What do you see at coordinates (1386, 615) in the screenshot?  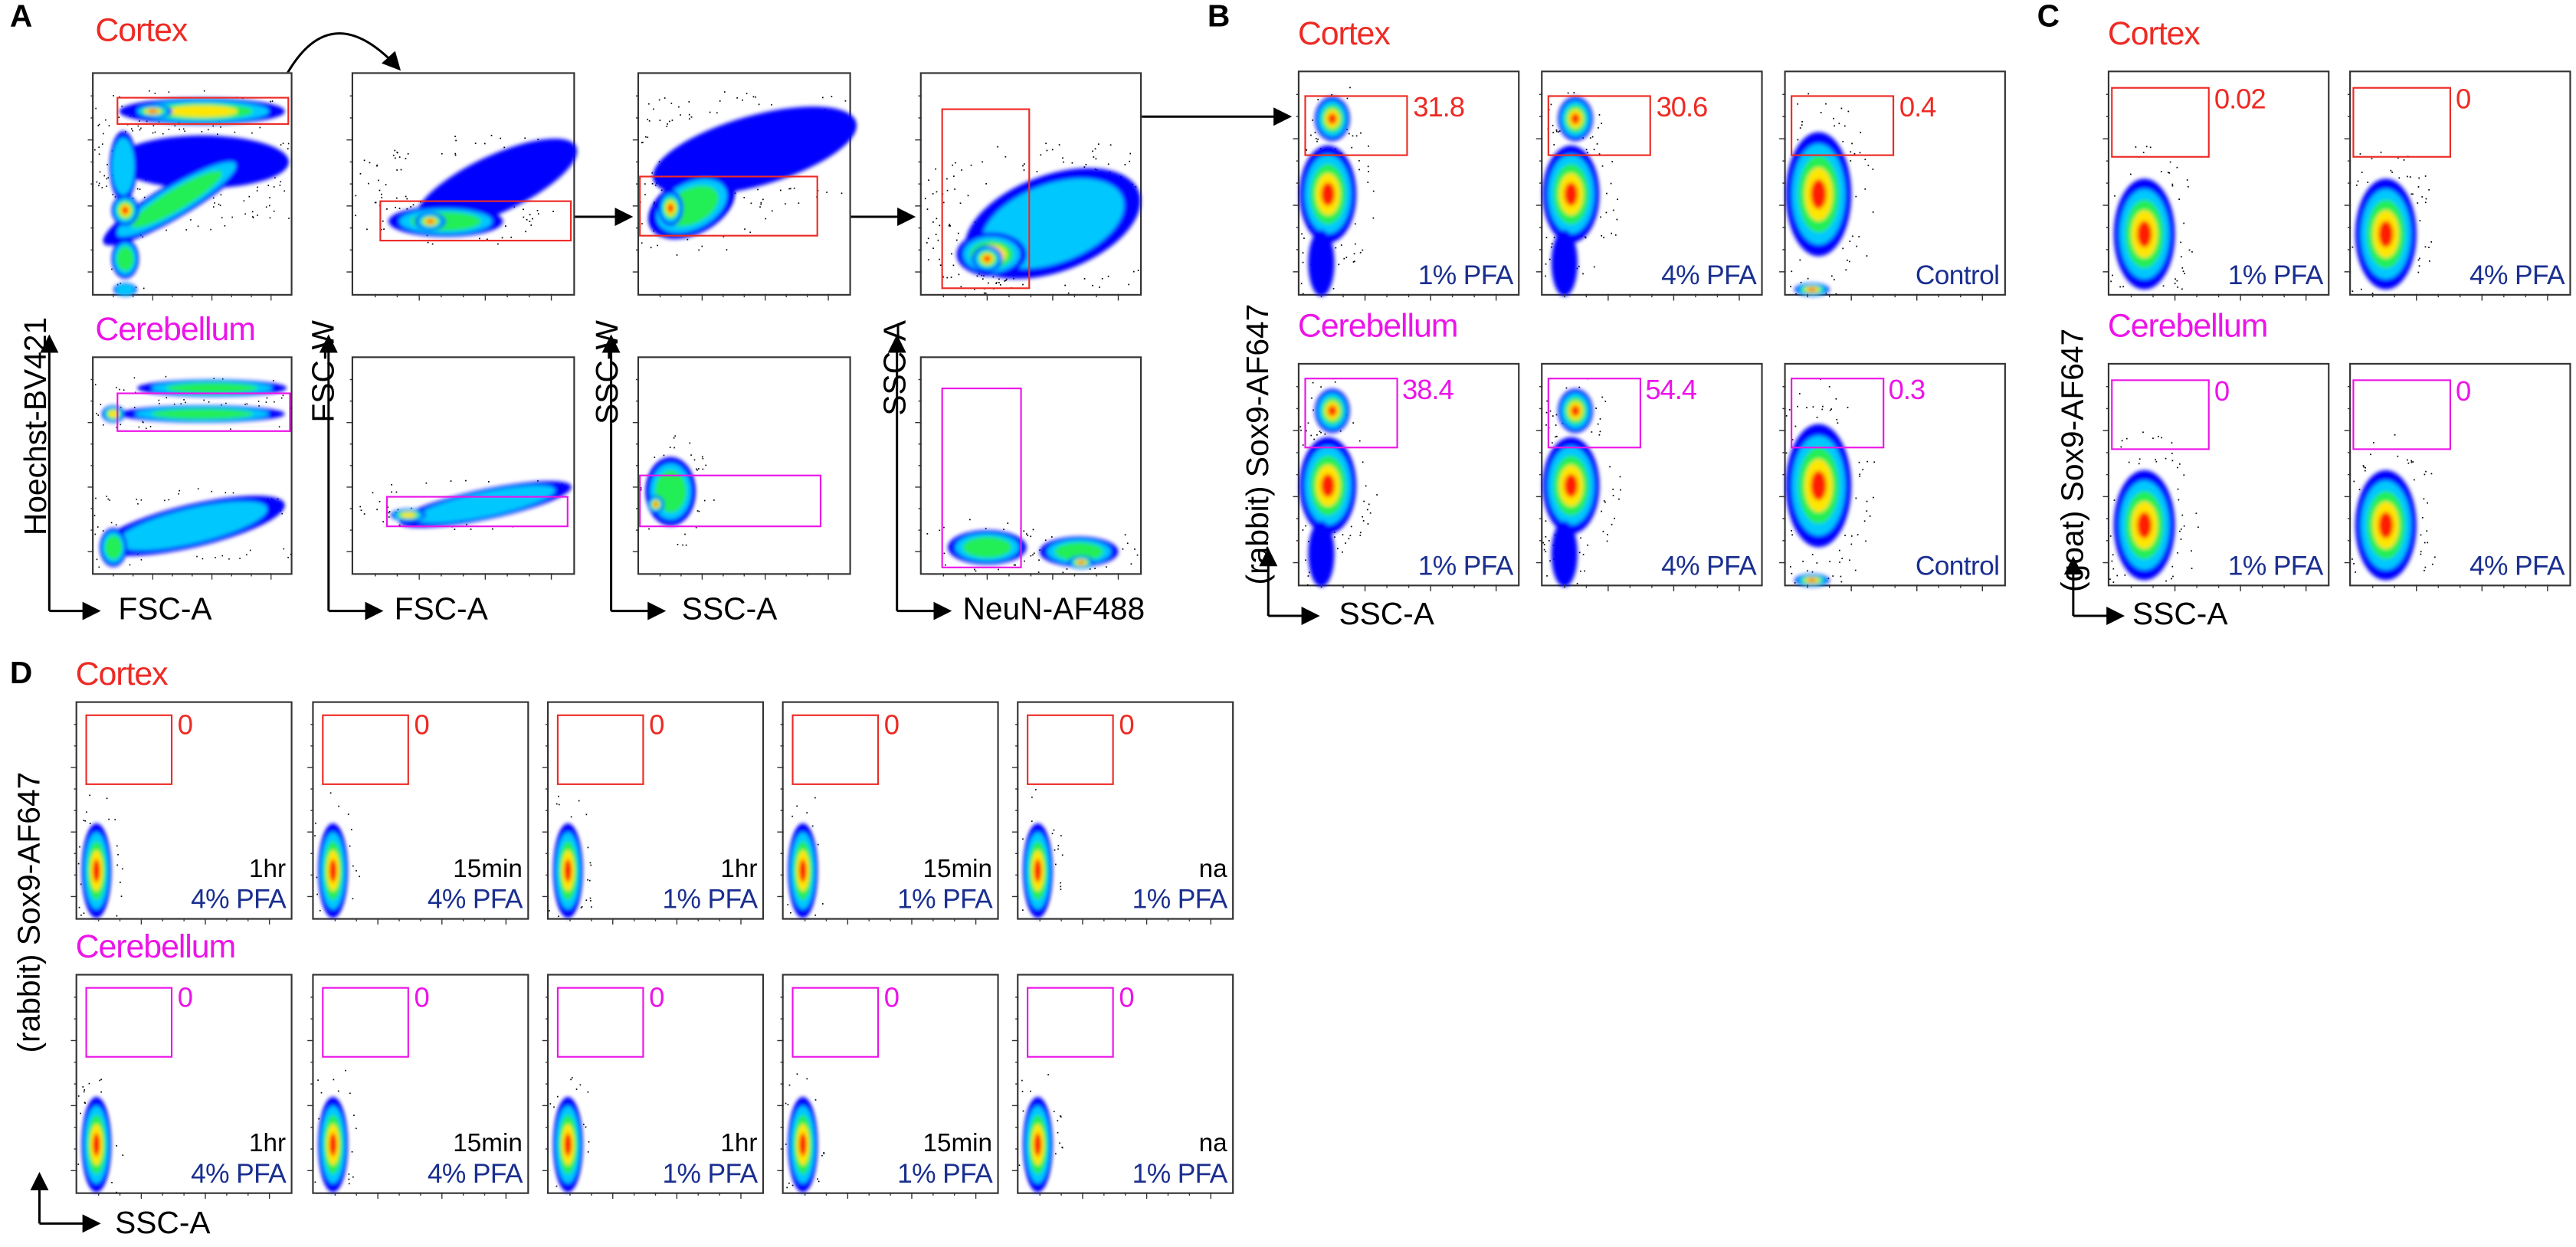 I see `x-axis-label: SSC-A` at bounding box center [1386, 615].